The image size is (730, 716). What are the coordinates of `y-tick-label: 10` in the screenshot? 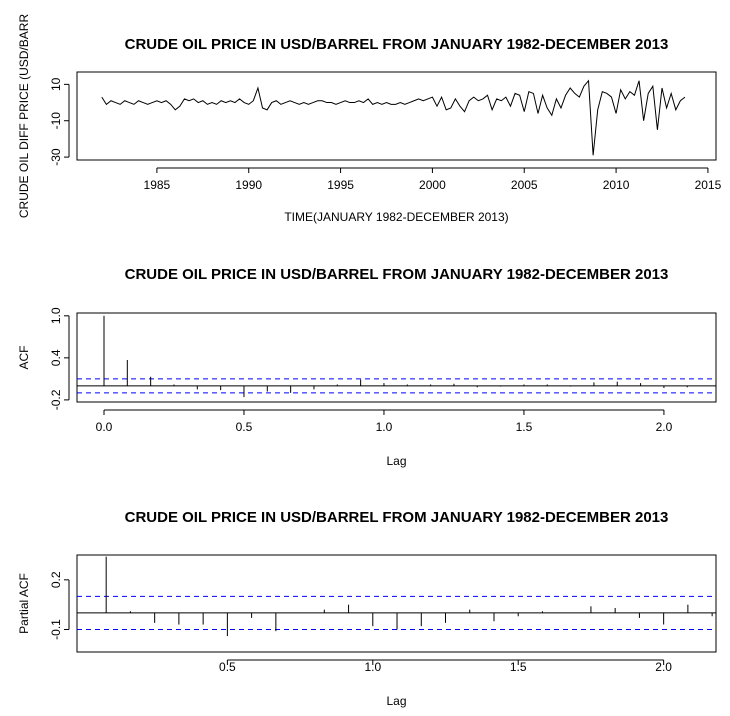 It's located at (56, 84).